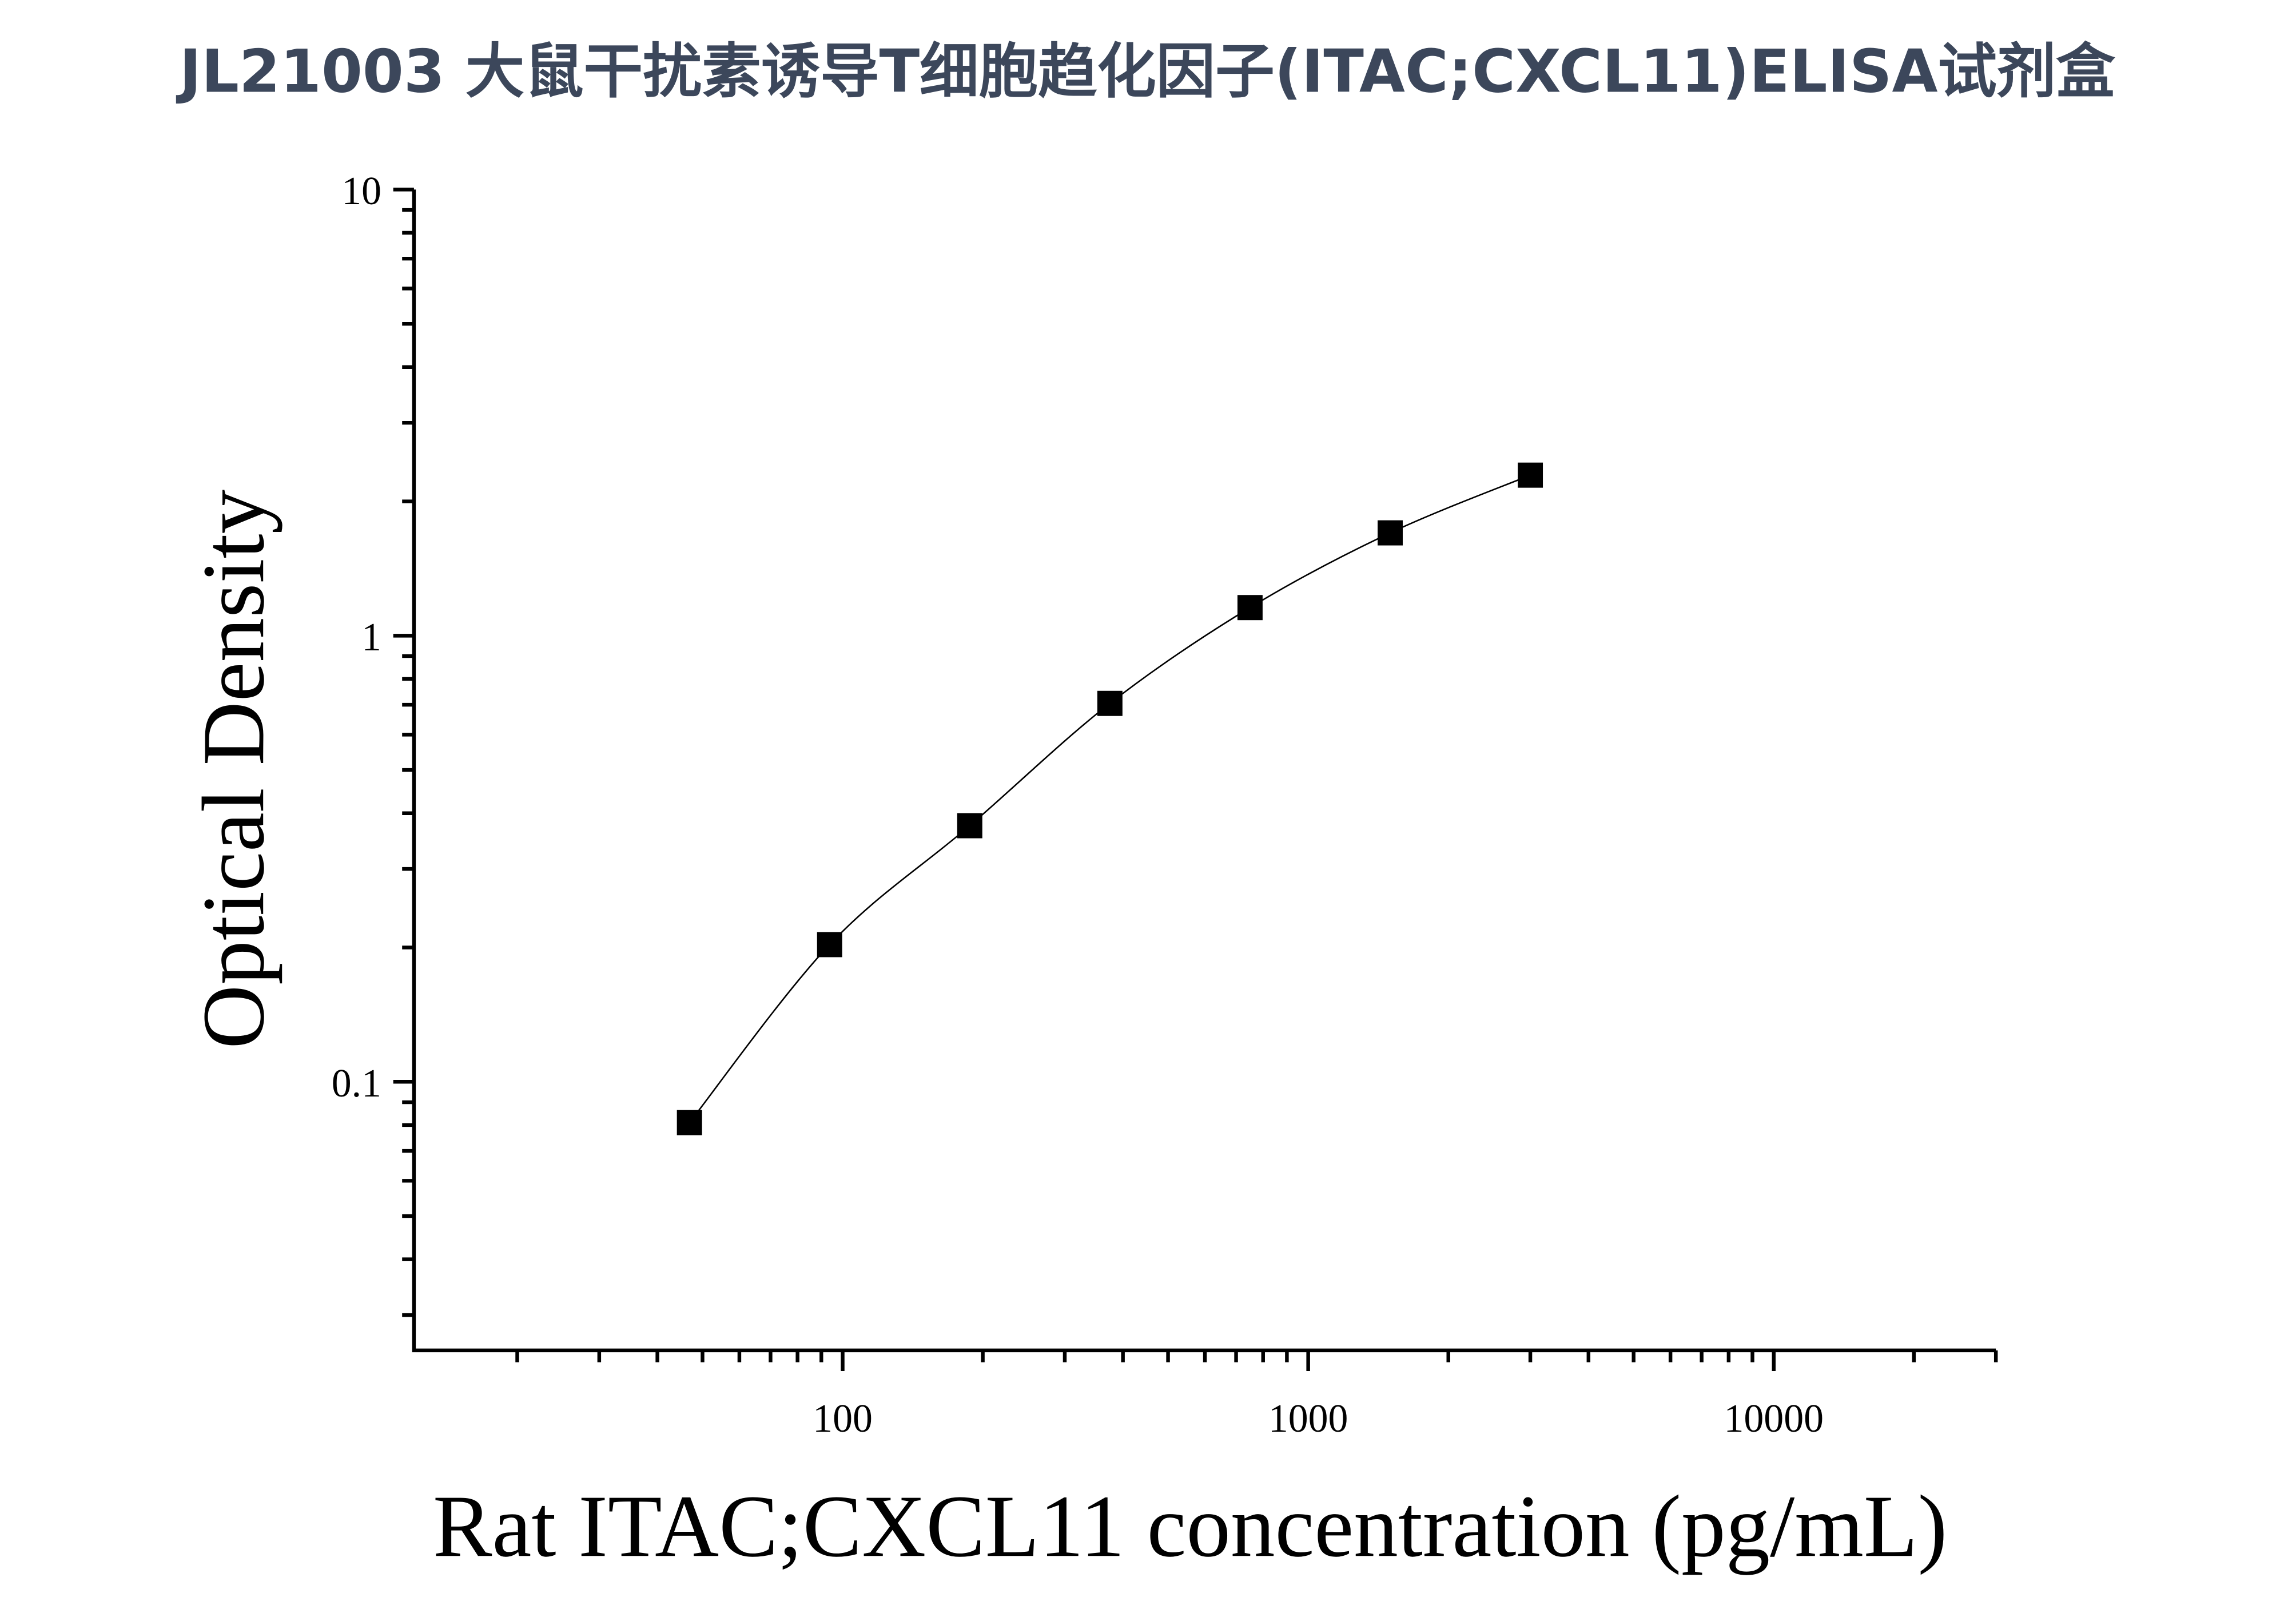  What do you see at coordinates (1110, 798) in the screenshot?
I see `fit-curve` at bounding box center [1110, 798].